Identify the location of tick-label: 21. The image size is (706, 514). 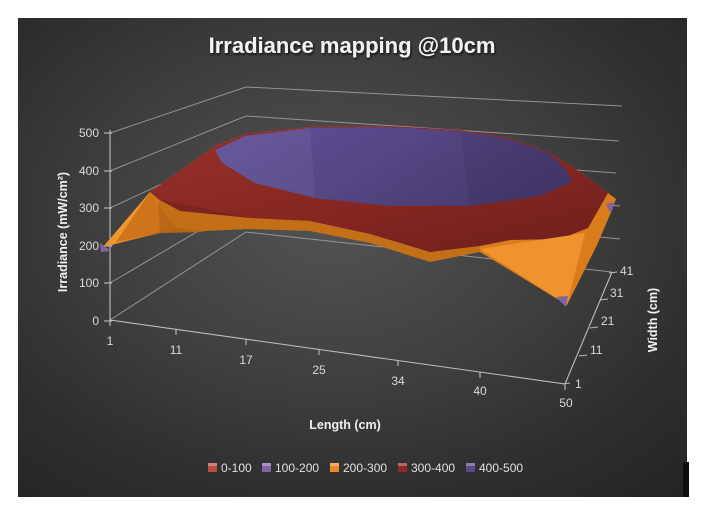
(608, 321).